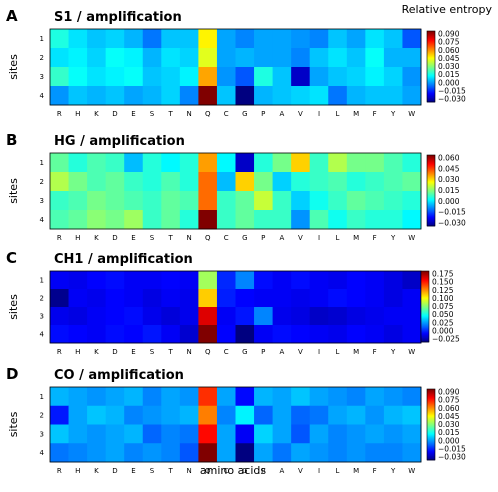  I want to click on colorbar-tick-label: −0.015, so click(452, 448).